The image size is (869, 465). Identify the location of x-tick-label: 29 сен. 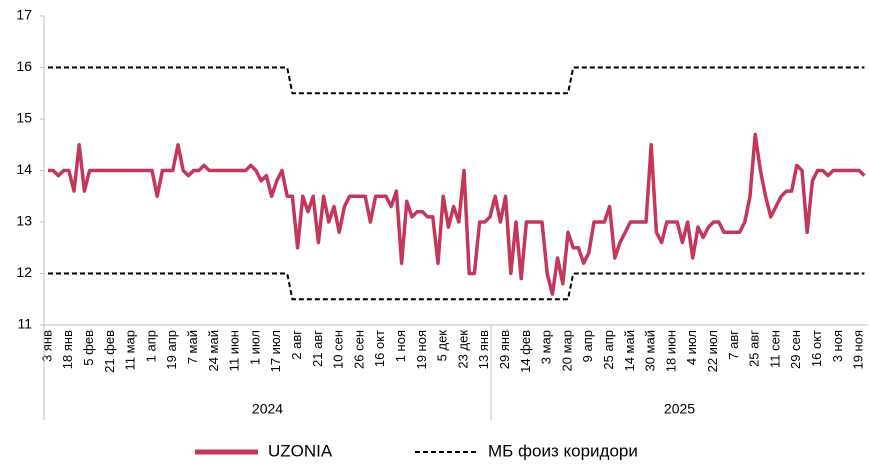
(795, 349).